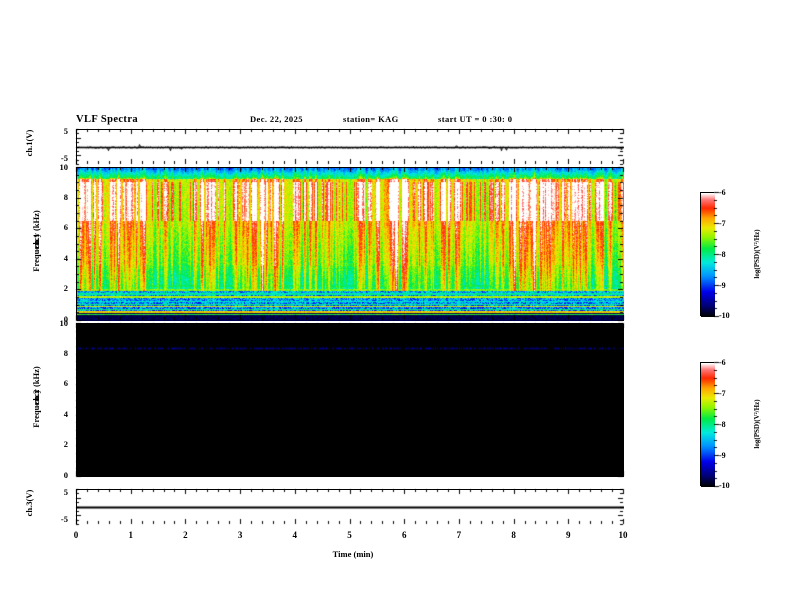  Describe the element at coordinates (36, 241) in the screenshot. I see `ch1-spec-axis-label-freq: Frequency (kHz)` at that location.